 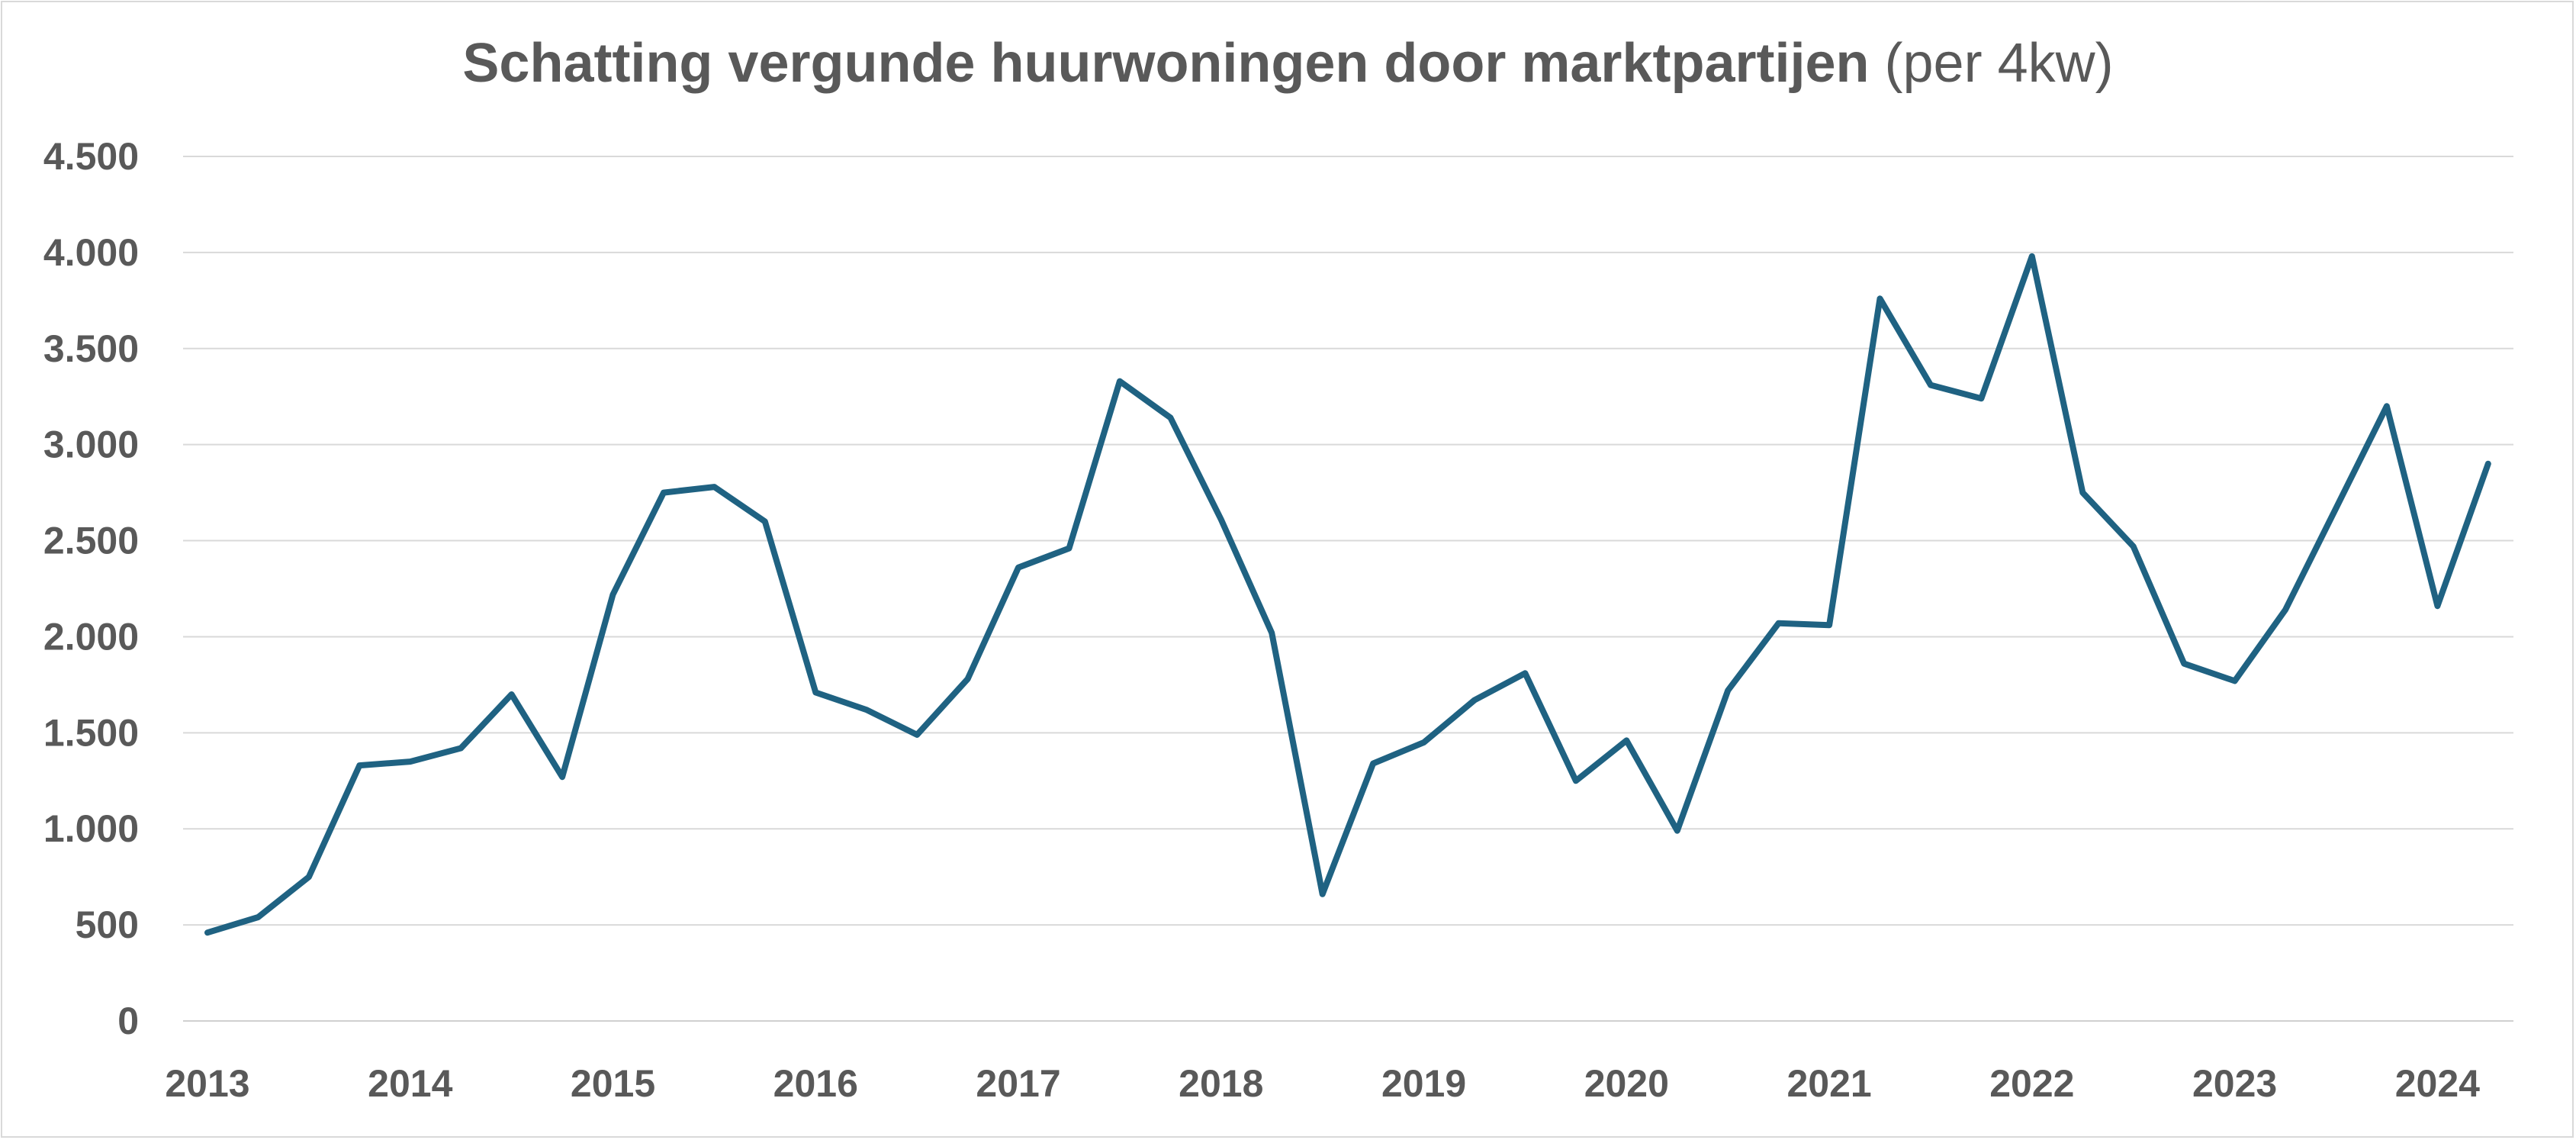 What do you see at coordinates (410, 1084) in the screenshot?
I see `x-tick-label: 2014` at bounding box center [410, 1084].